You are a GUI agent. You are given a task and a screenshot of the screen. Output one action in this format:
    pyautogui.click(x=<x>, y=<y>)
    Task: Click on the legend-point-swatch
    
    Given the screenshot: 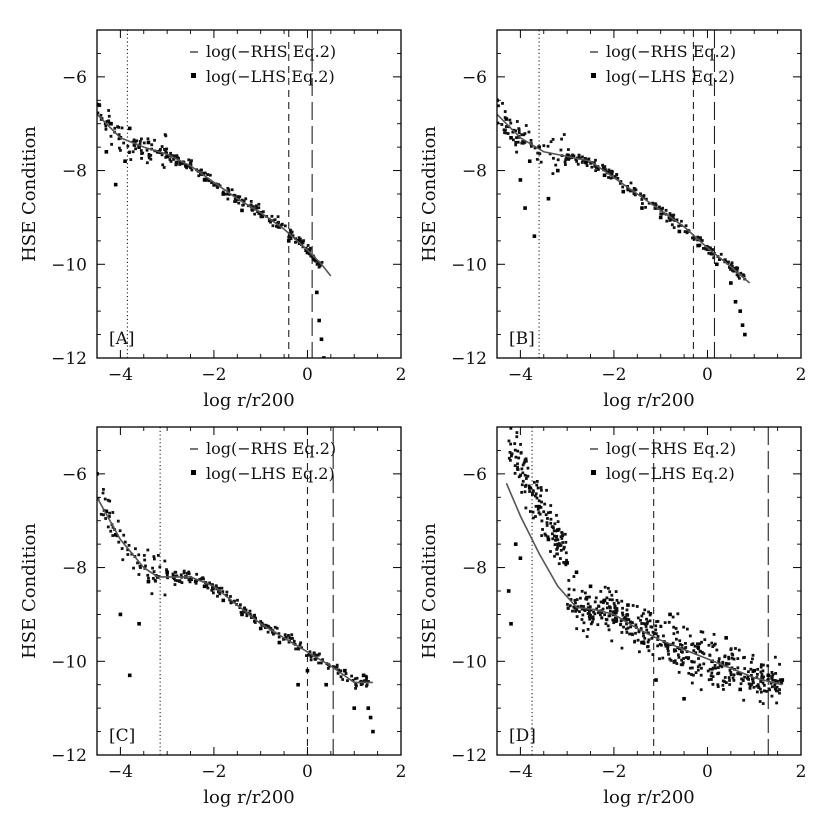 What is the action you would take?
    pyautogui.click(x=593, y=75)
    